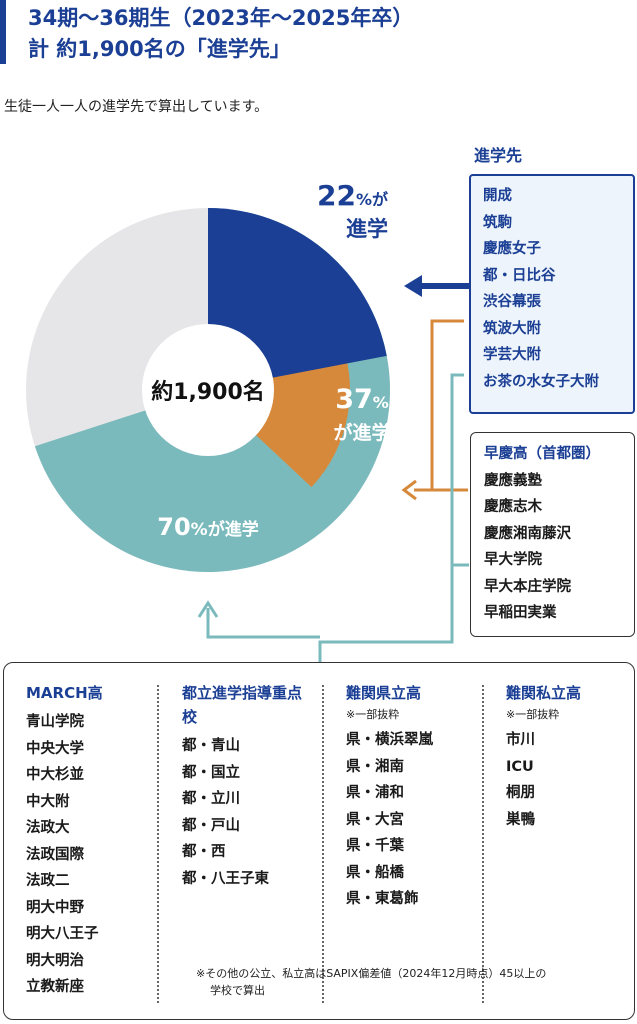 The height and width of the screenshot is (1024, 637). What do you see at coordinates (375, 793) in the screenshot?
I see `school-item: 県・浦和` at bounding box center [375, 793].